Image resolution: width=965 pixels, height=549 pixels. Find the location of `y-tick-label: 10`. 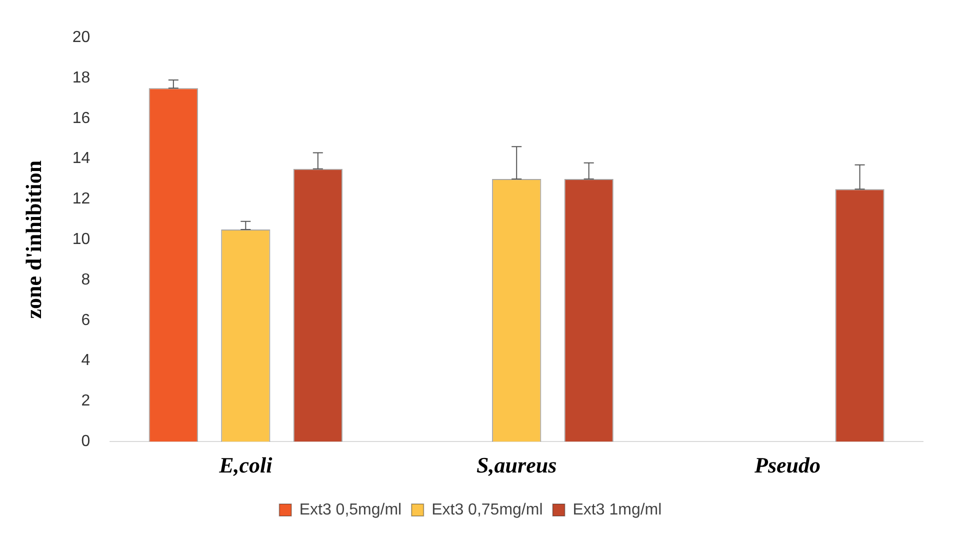

y-tick-label: 10 is located at coordinates (81, 239).